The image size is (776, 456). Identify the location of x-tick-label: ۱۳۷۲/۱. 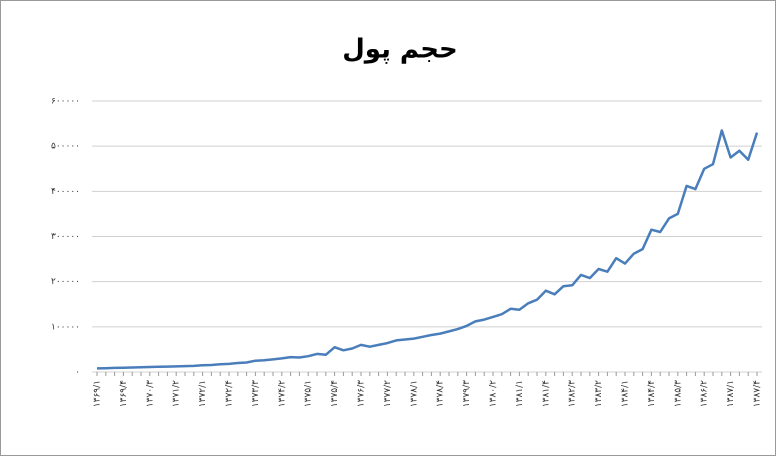
(203, 393).